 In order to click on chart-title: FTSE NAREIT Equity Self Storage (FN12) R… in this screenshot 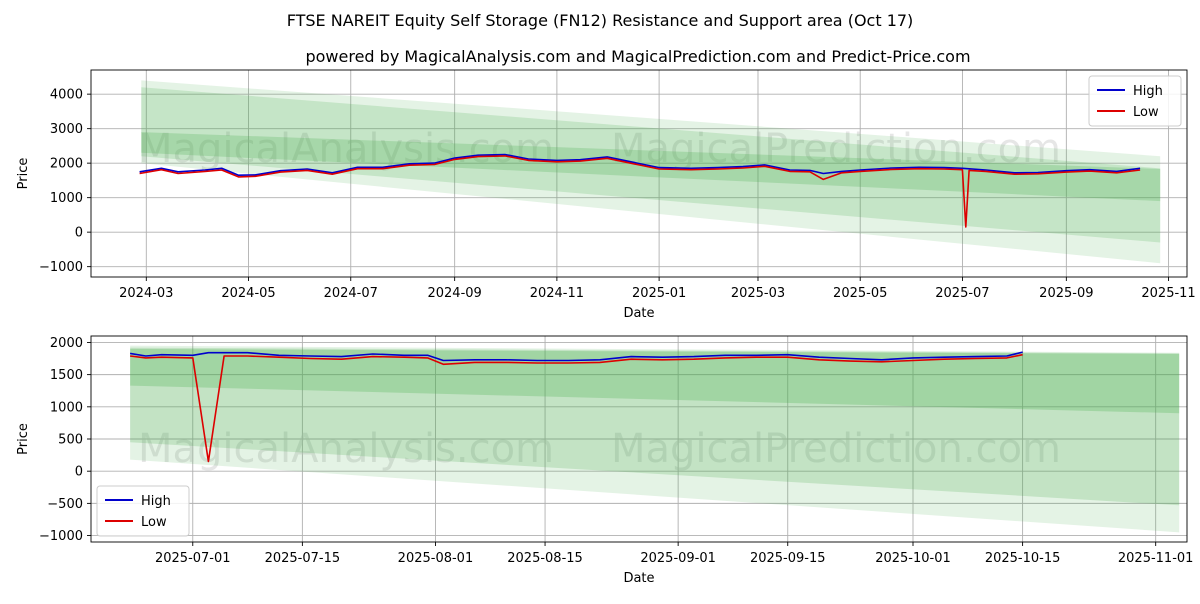, I will do `click(600, 20)`.